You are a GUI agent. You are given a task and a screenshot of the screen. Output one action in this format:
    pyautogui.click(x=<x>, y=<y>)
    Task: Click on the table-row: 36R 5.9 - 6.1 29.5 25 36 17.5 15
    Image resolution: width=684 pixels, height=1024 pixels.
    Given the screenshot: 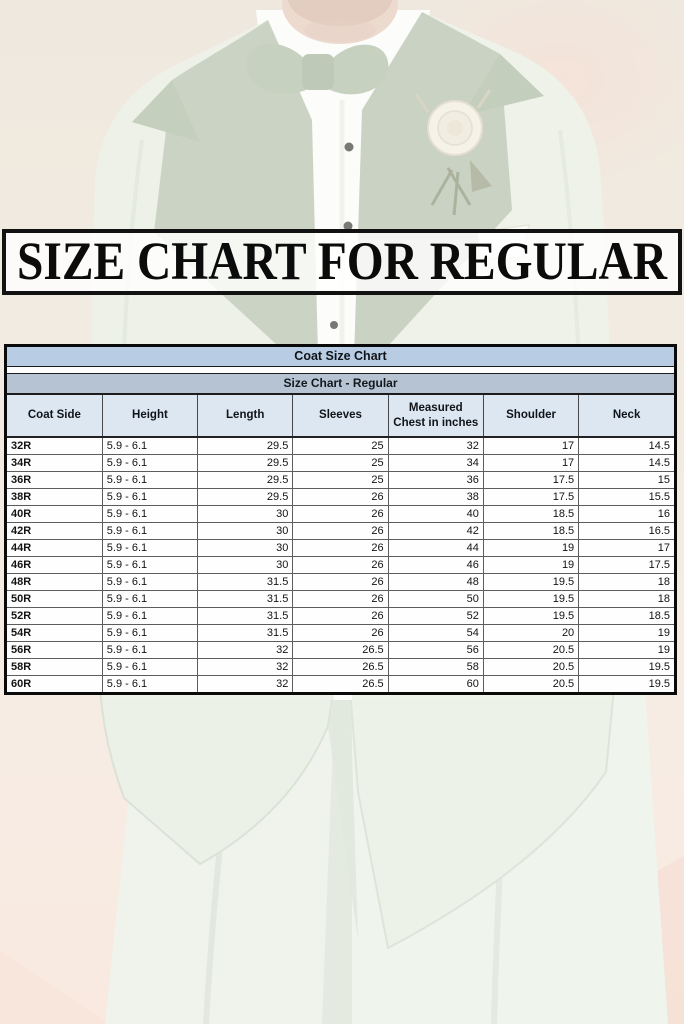 What is the action you would take?
    pyautogui.click(x=340, y=480)
    